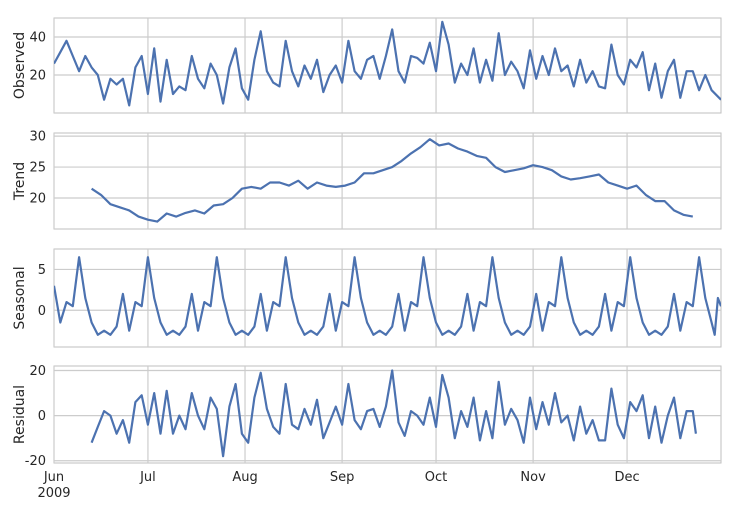 The image size is (752, 509). What do you see at coordinates (53, 477) in the screenshot?
I see `x-tick-label: Jun` at bounding box center [53, 477].